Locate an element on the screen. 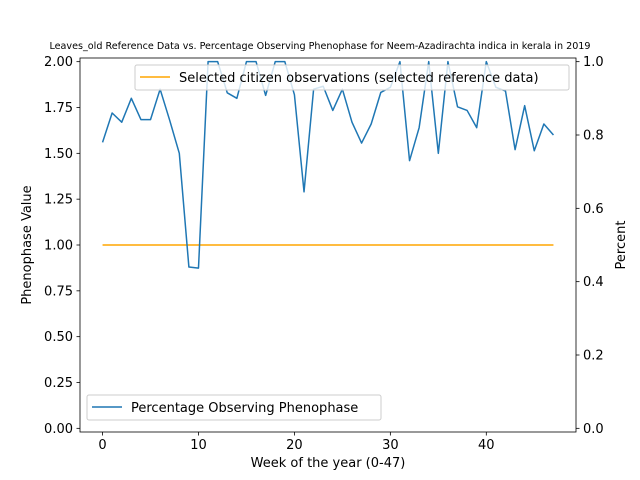  x-axis: 0 10 20 30 40 is located at coordinates (296, 442).